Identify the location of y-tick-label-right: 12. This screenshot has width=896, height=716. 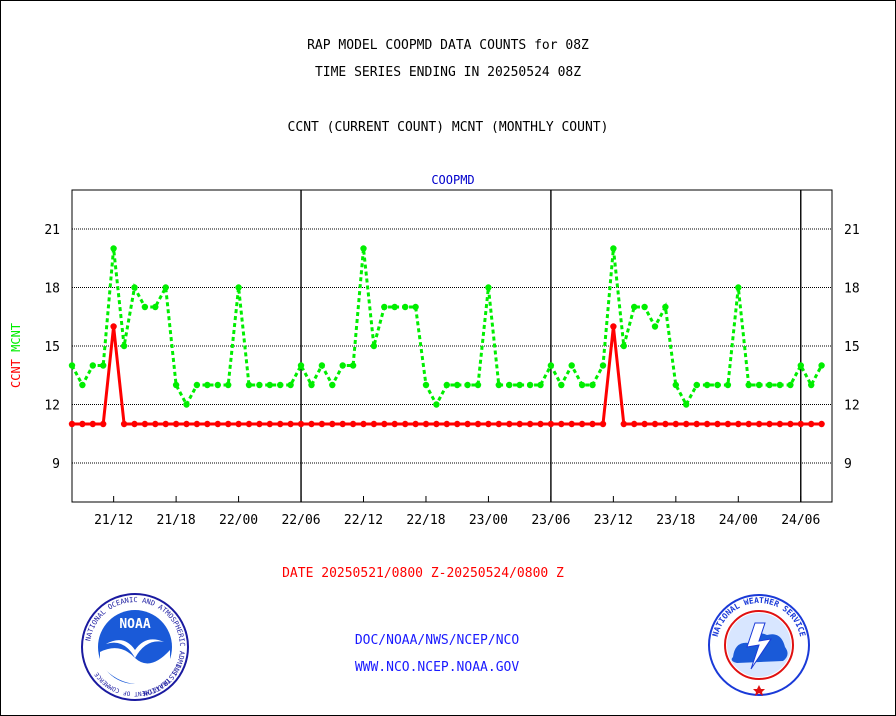
(852, 406).